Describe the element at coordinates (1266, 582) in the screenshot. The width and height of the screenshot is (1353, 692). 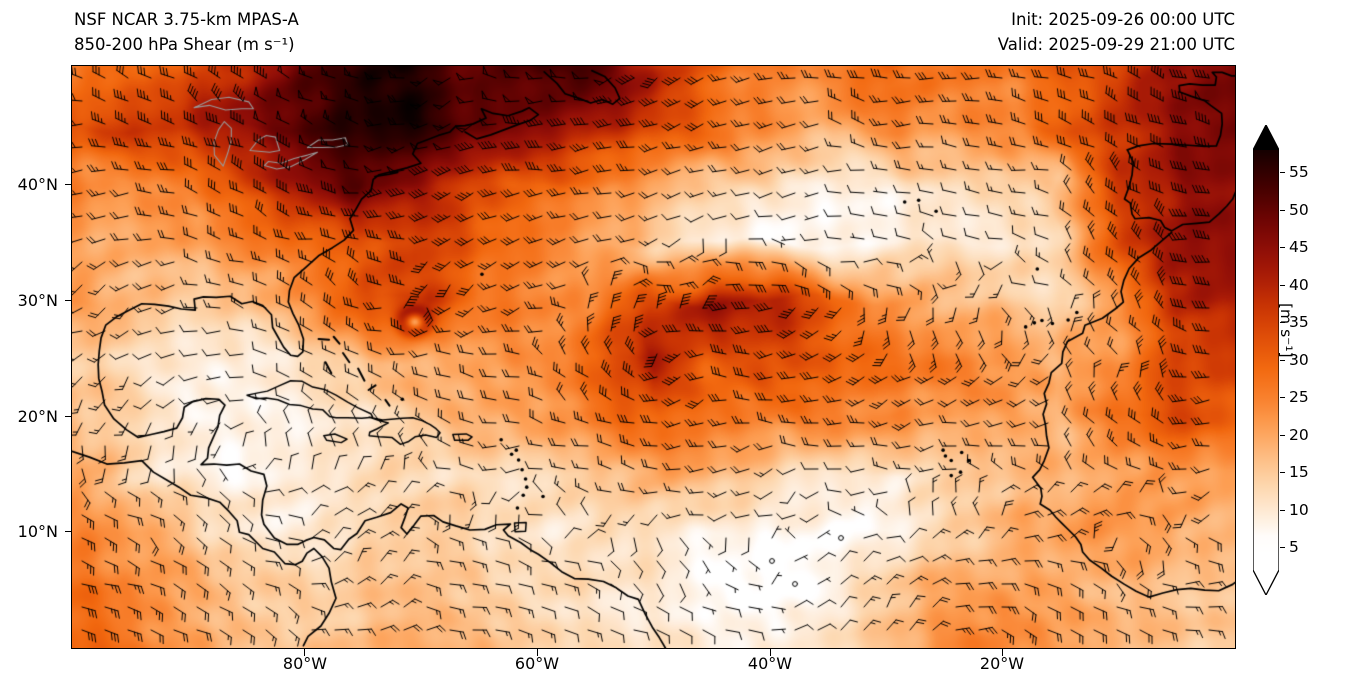
I see `colorbar-under-arrow` at that location.